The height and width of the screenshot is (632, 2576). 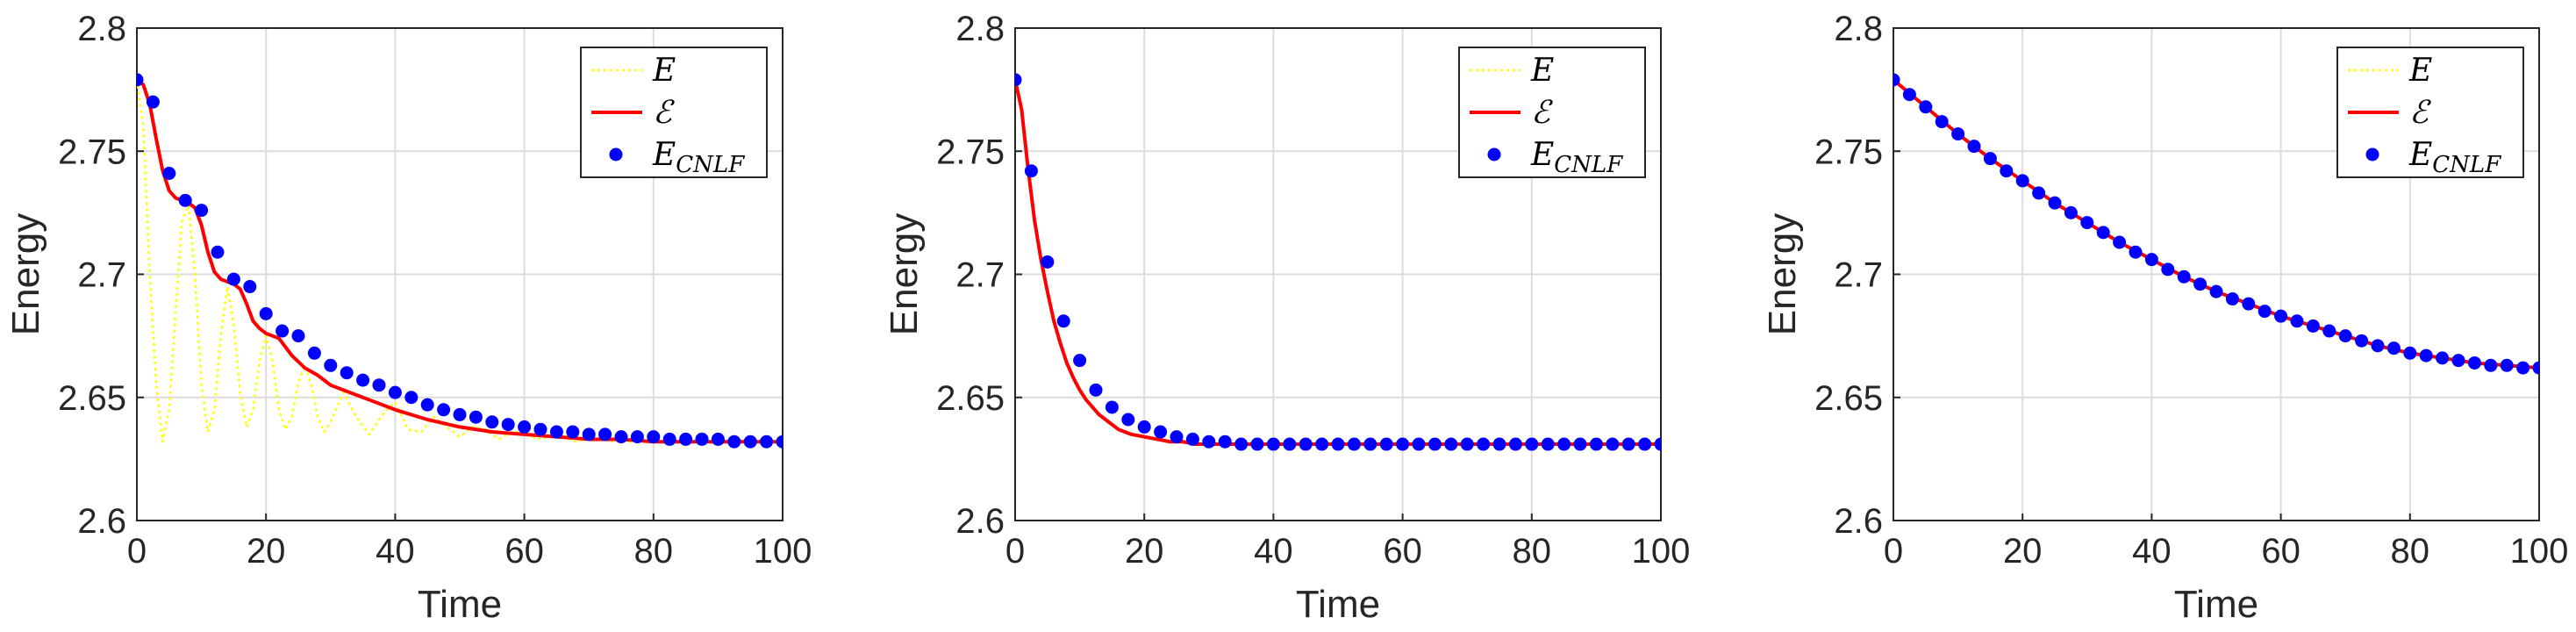 What do you see at coordinates (1858, 521) in the screenshot?
I see `y-tick-label: 2.6` at bounding box center [1858, 521].